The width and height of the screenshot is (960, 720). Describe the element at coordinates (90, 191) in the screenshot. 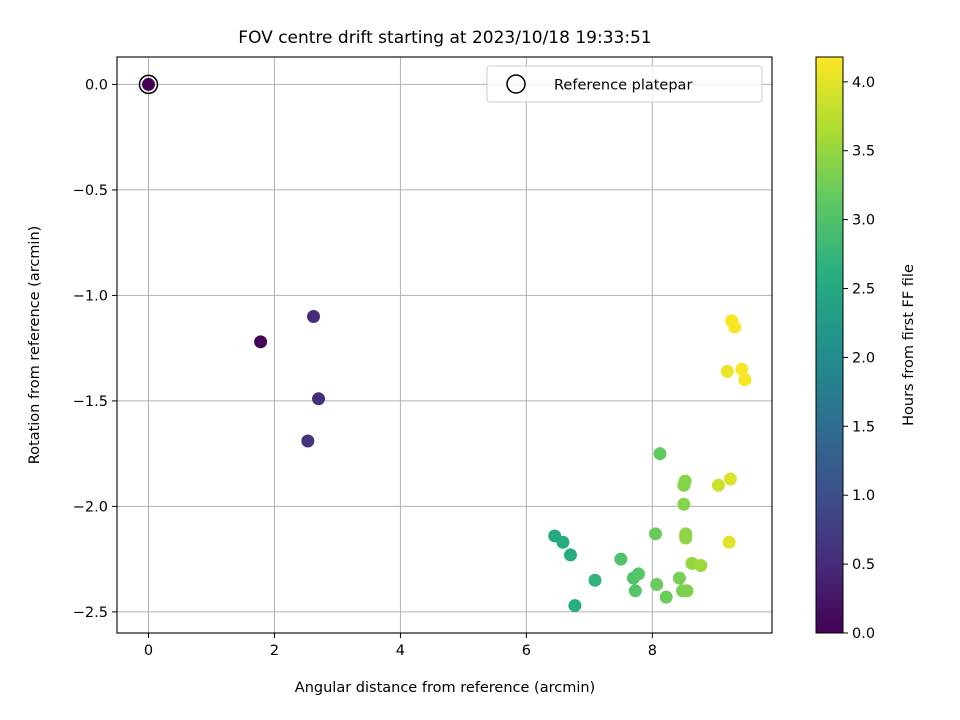

I see `y-tick-label: −0.5` at that location.